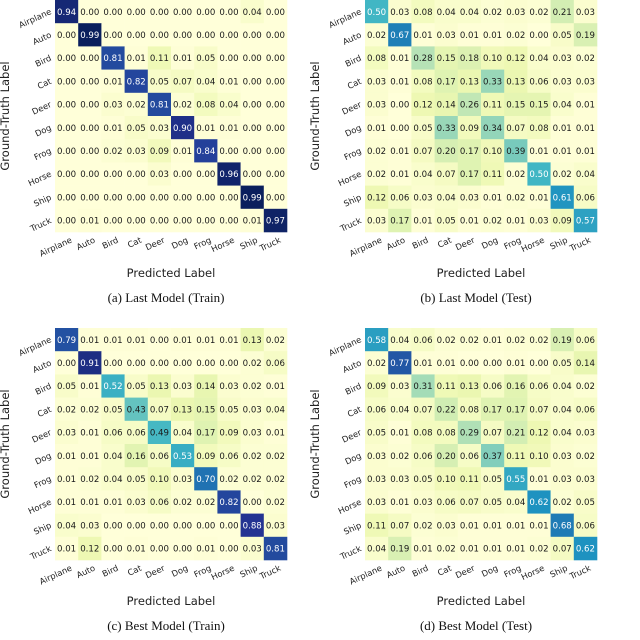 This screenshot has width=640, height=640. Describe the element at coordinates (6, 115) in the screenshot. I see `y-axis-label: Ground-Truth Label` at that location.